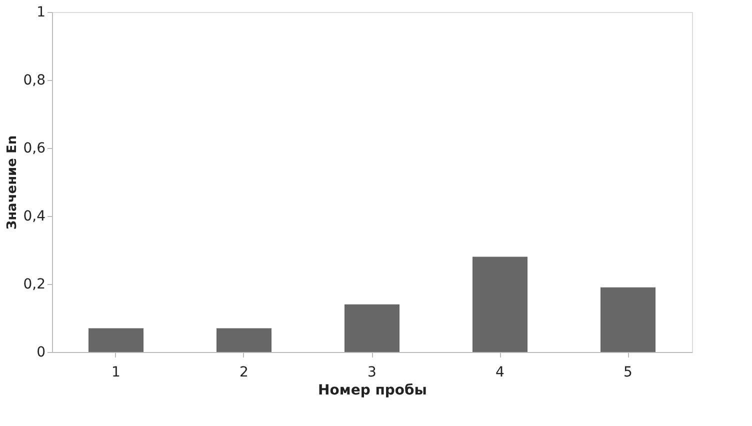 This screenshot has width=752, height=426. What do you see at coordinates (34, 216) in the screenshot?
I see `y-tick-label: 0,4` at bounding box center [34, 216].